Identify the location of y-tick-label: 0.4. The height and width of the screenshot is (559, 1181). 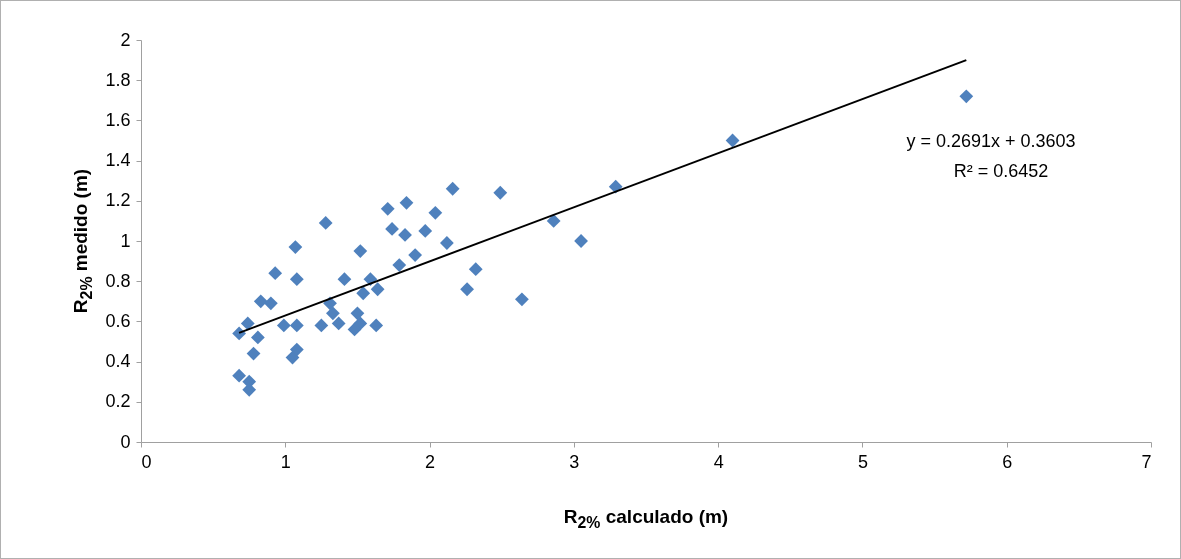
(118, 361).